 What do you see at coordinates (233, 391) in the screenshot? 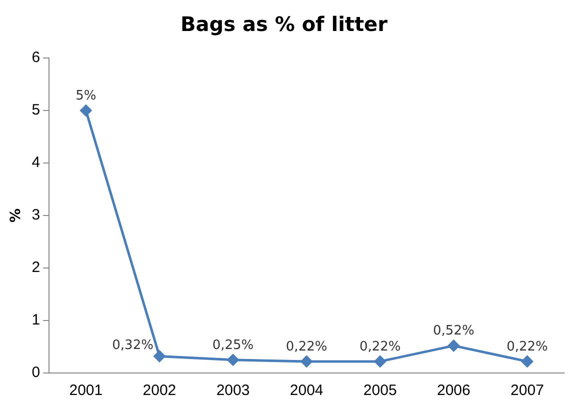
I see `x-tick-label: 2003` at bounding box center [233, 391].